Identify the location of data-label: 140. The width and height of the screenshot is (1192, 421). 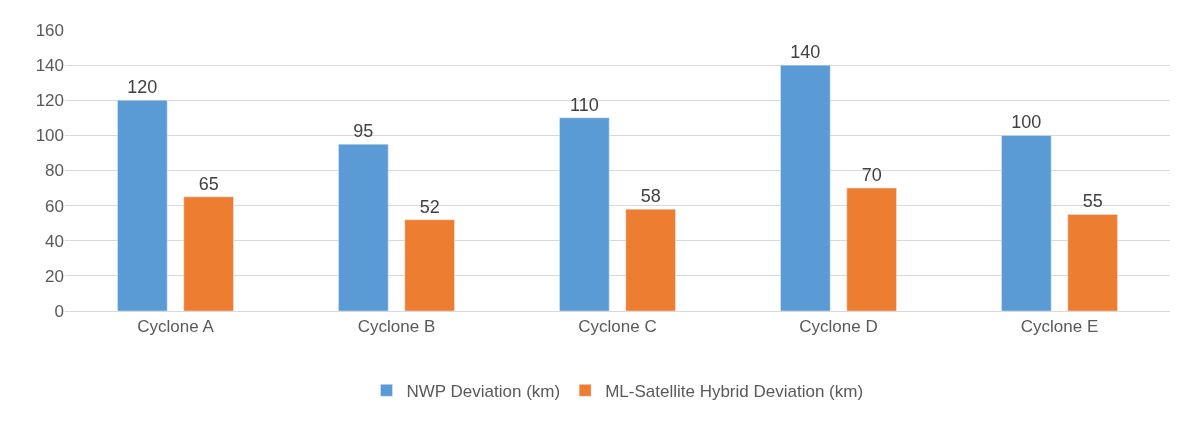
(805, 52).